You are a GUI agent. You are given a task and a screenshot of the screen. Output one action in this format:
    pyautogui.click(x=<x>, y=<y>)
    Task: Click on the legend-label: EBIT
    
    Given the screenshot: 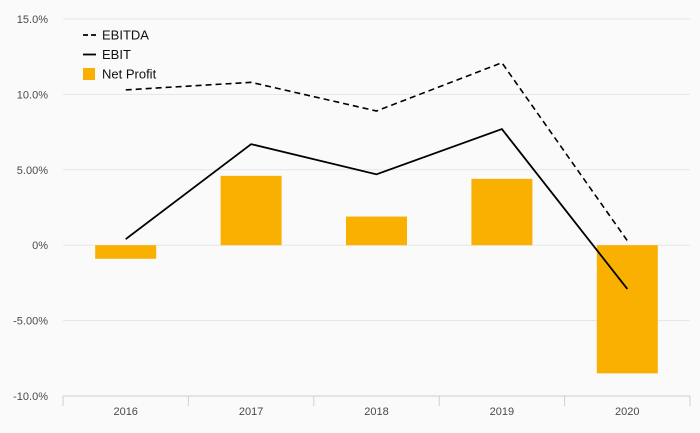 What is the action you would take?
    pyautogui.click(x=116, y=54)
    